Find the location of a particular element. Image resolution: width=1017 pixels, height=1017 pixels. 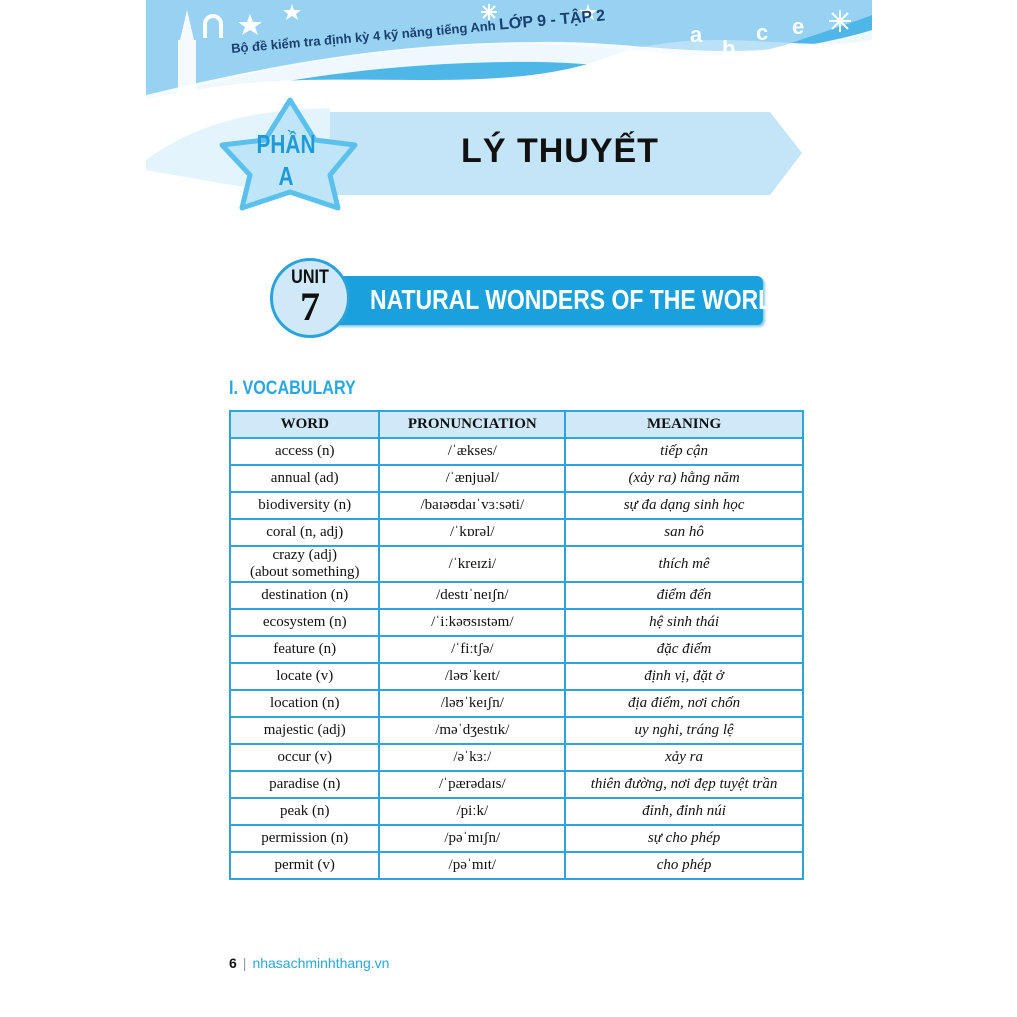

part-banner-arrow is located at coordinates (566, 153).